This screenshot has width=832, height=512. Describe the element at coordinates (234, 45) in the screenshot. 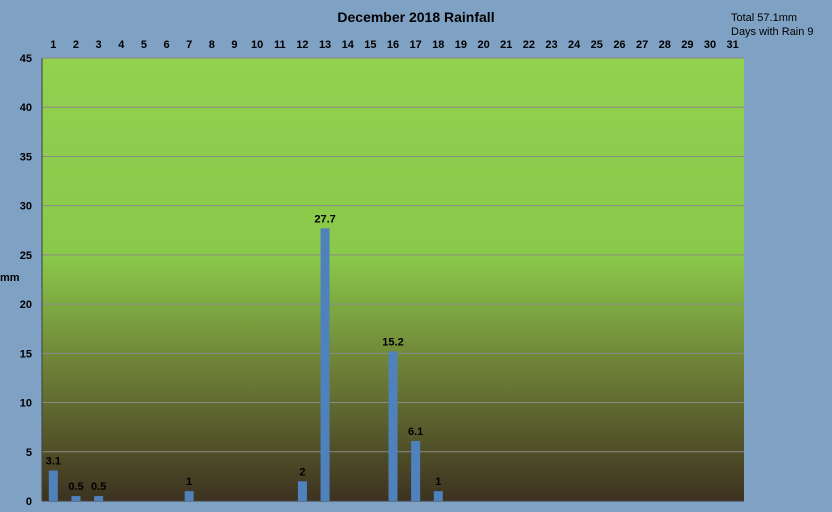

I see `x-tick-label: 9` at that location.